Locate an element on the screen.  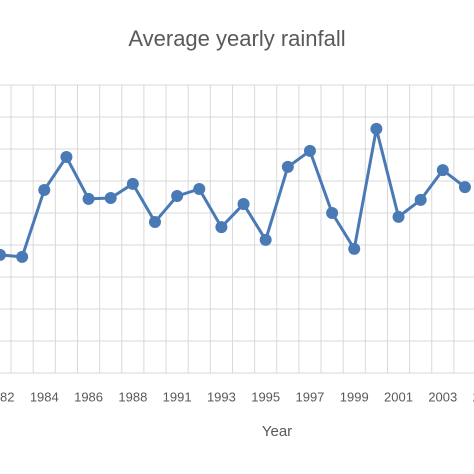
chart-title: Average yearly rainfall is located at coordinates (236, 38).